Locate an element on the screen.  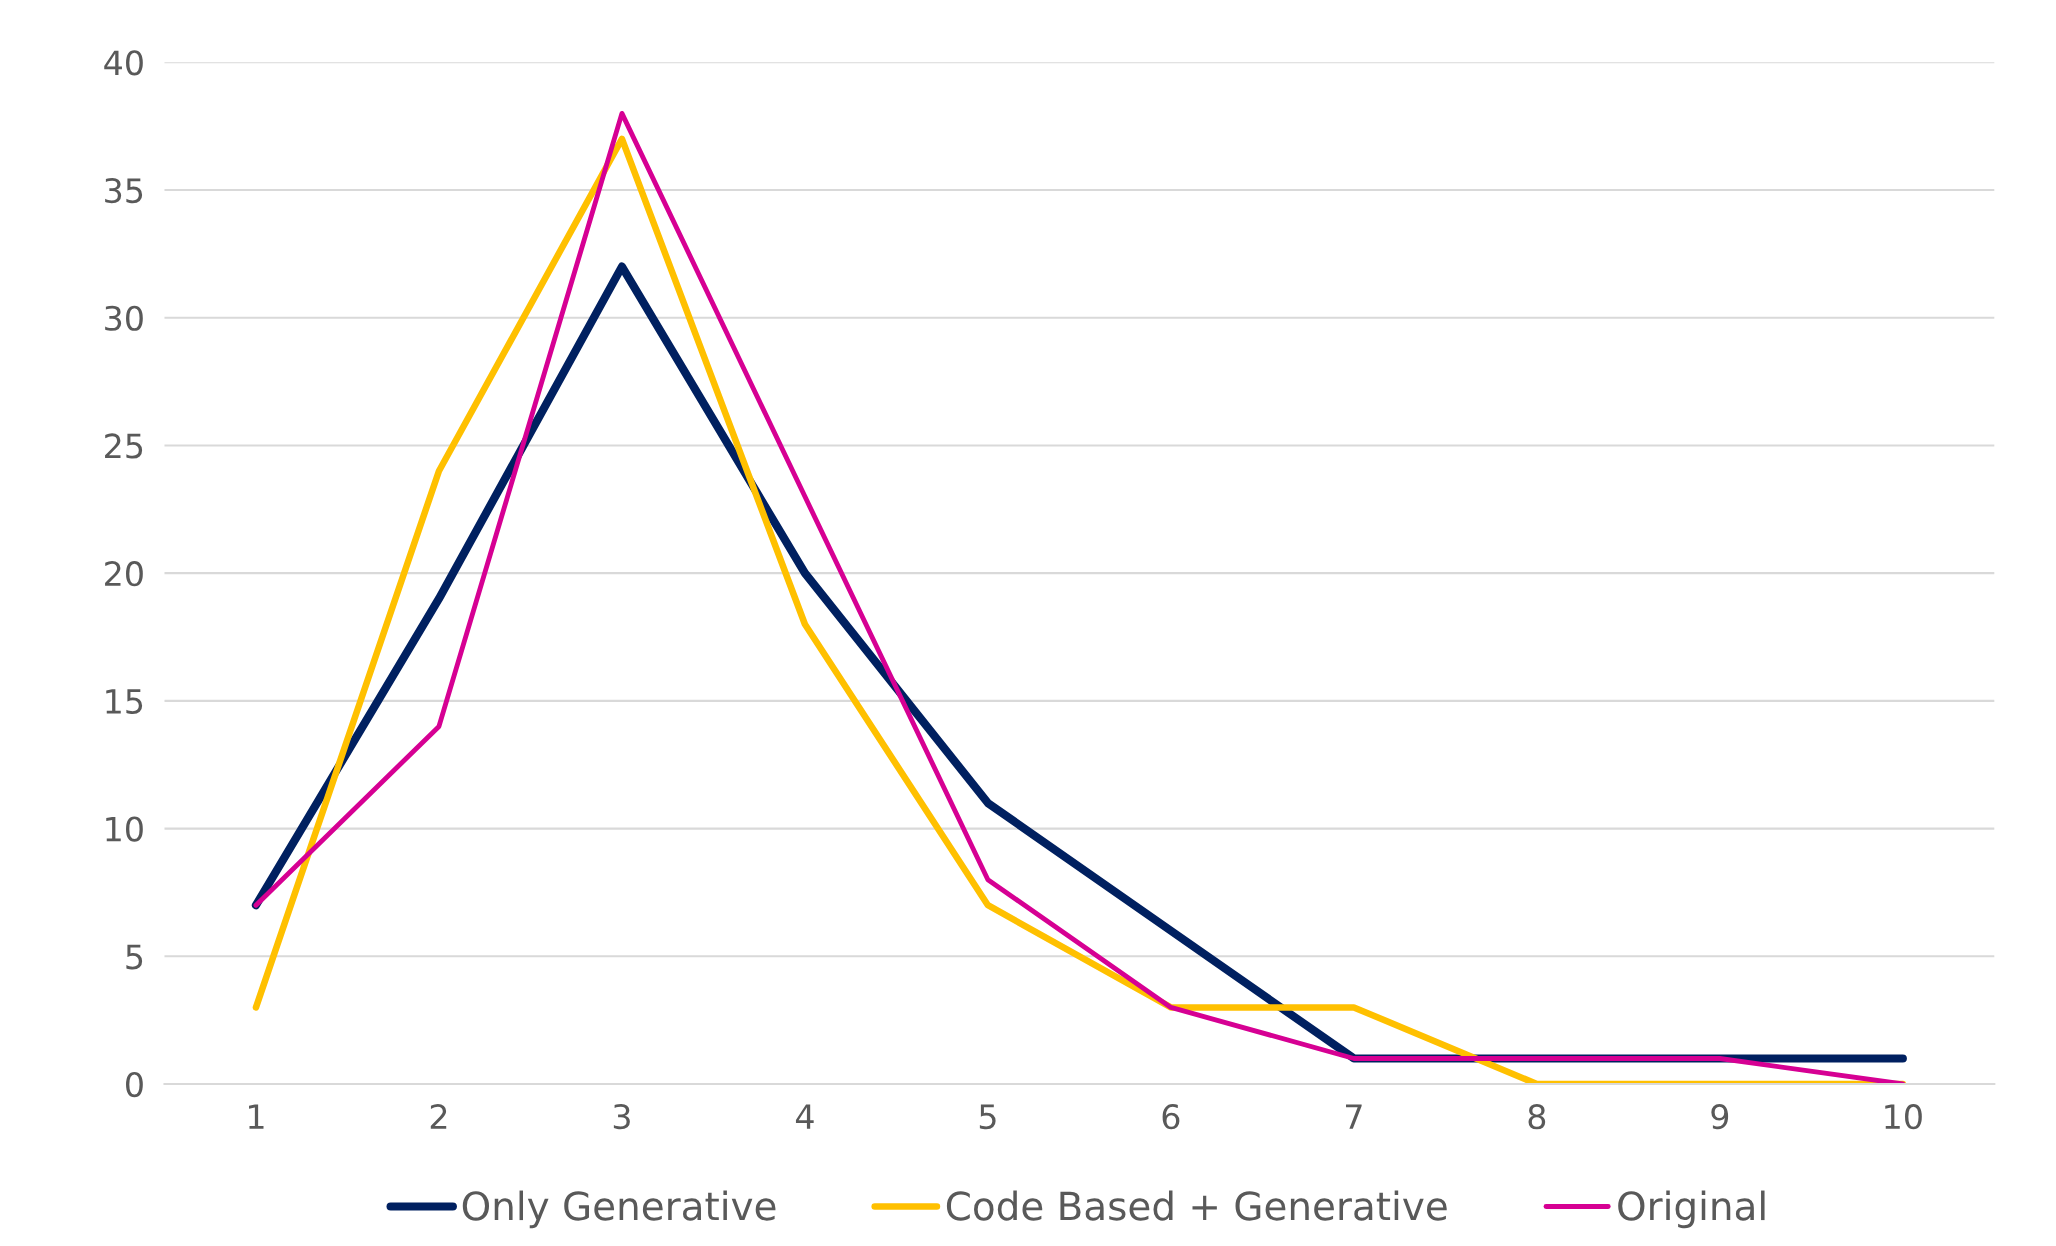
x-tick-label: 3 is located at coordinates (621, 1117).